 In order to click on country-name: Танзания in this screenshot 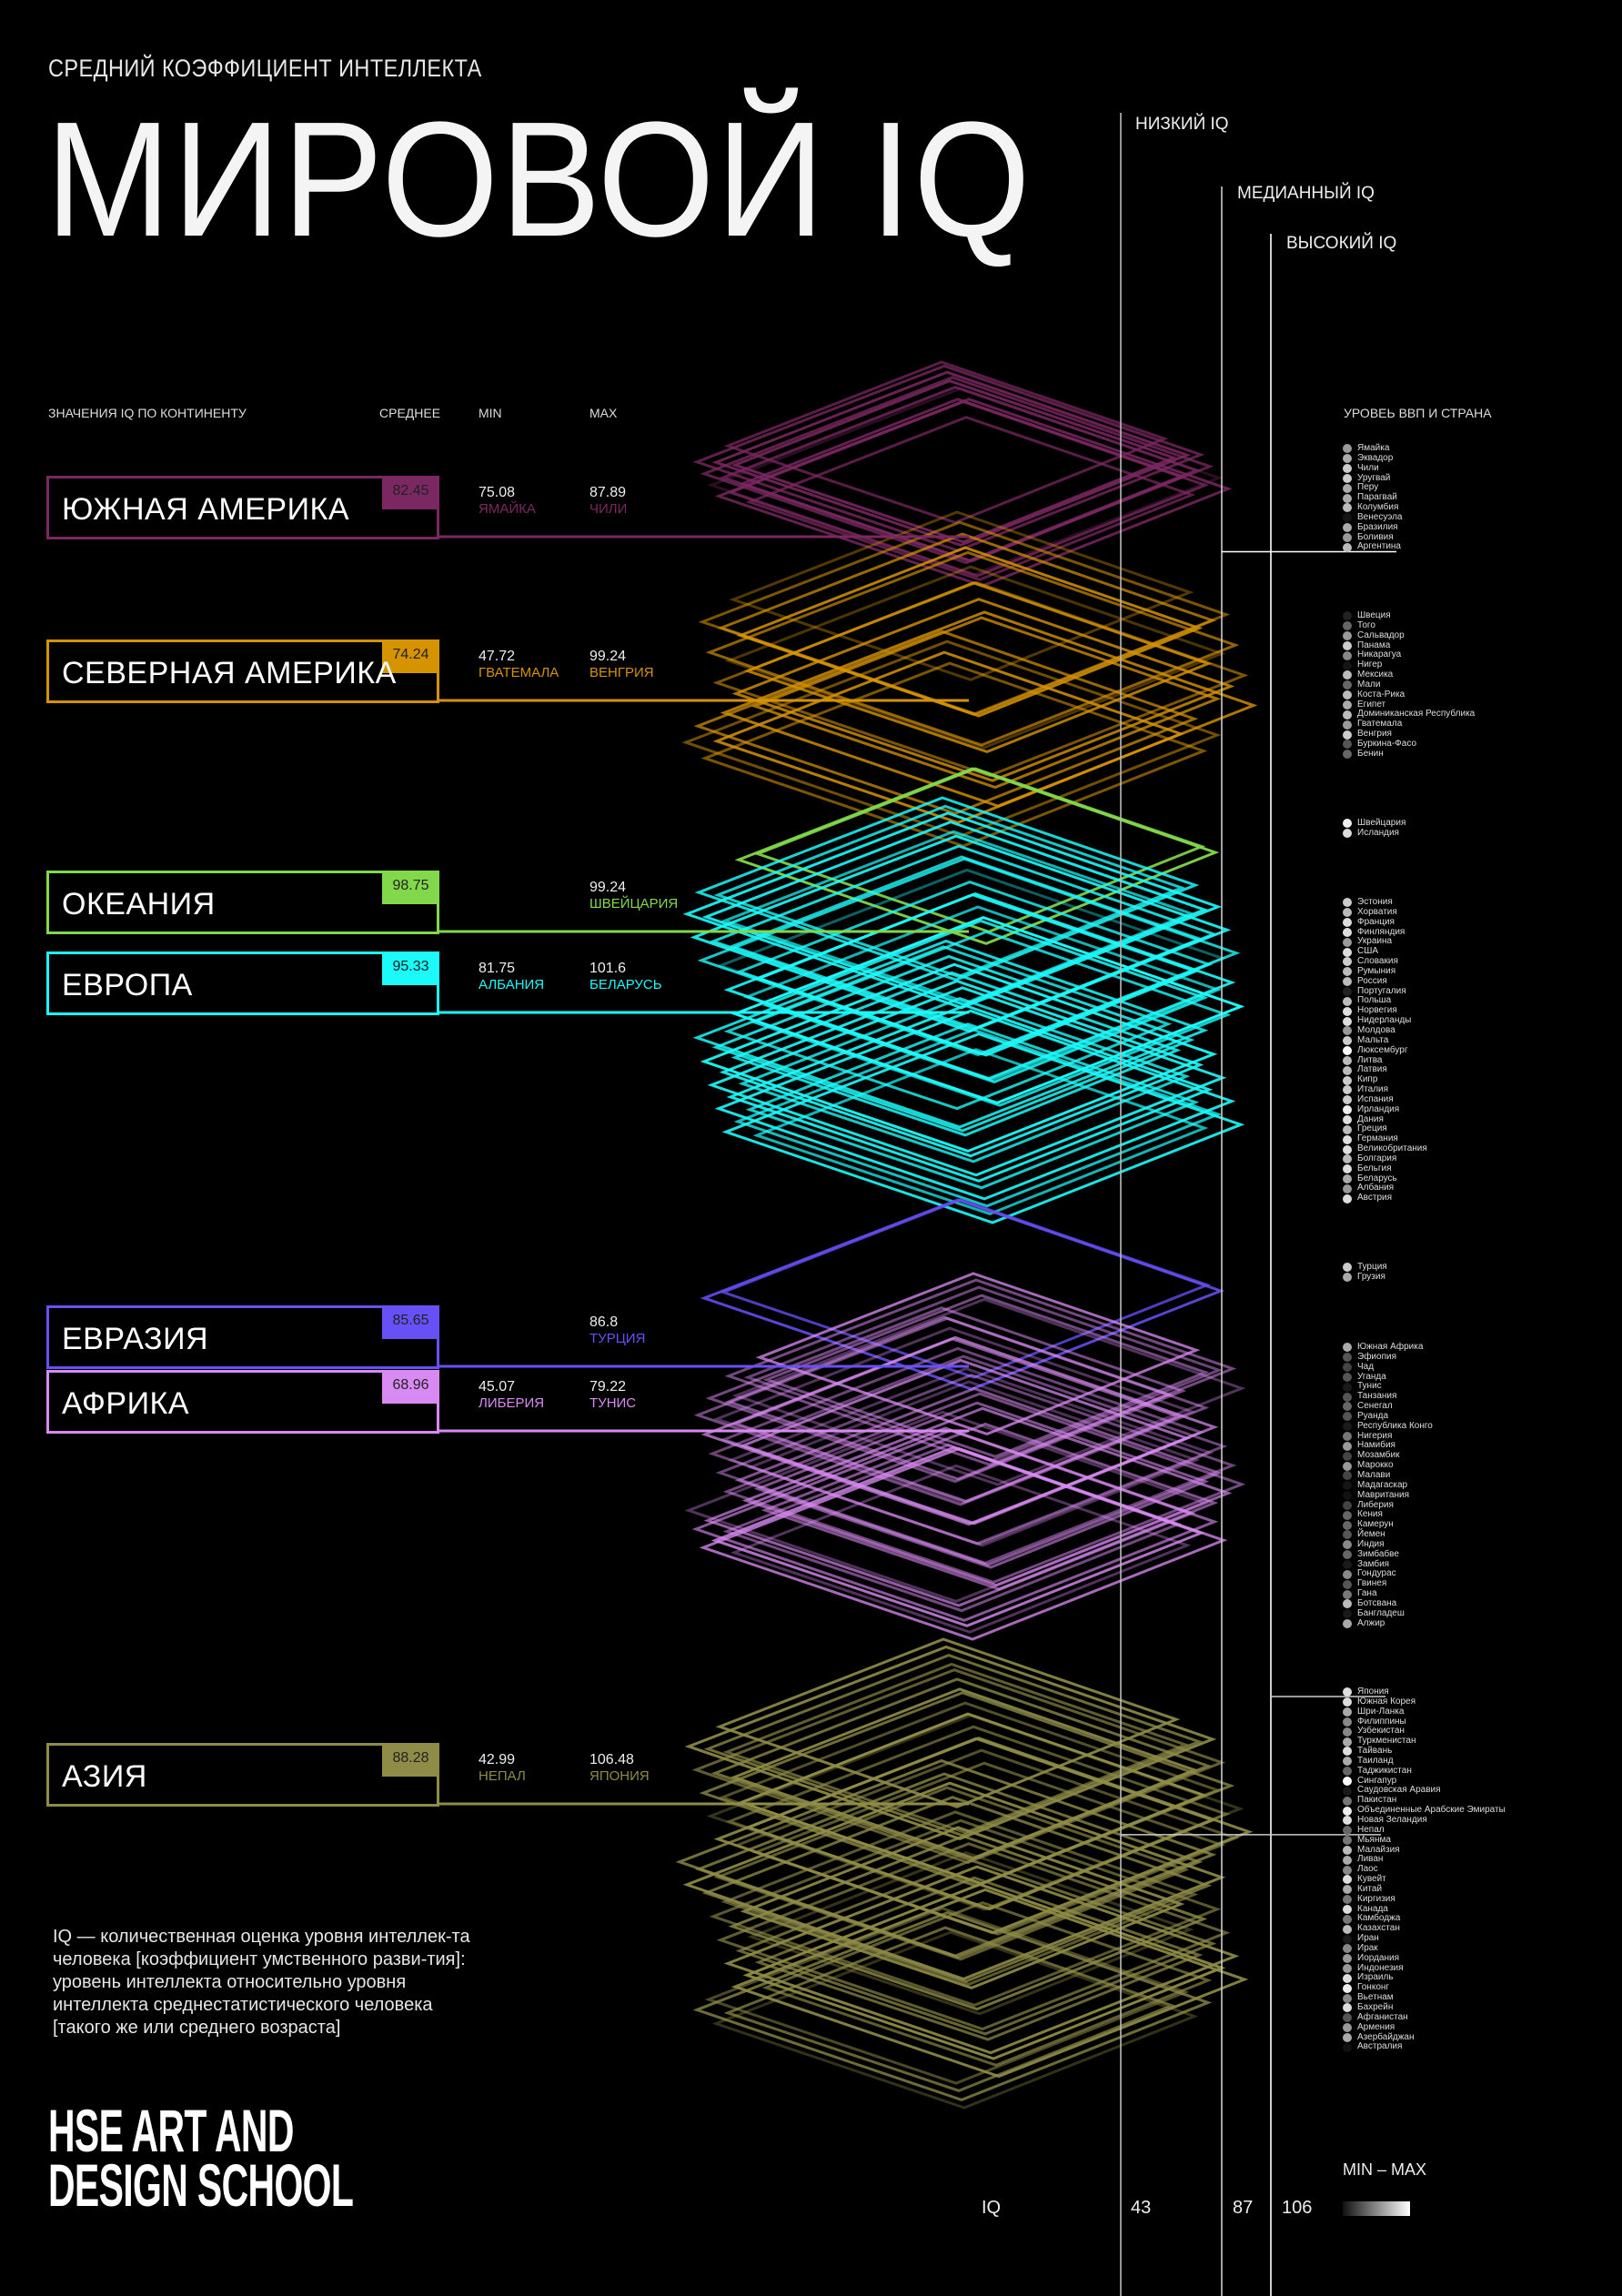, I will do `click(1377, 1396)`.